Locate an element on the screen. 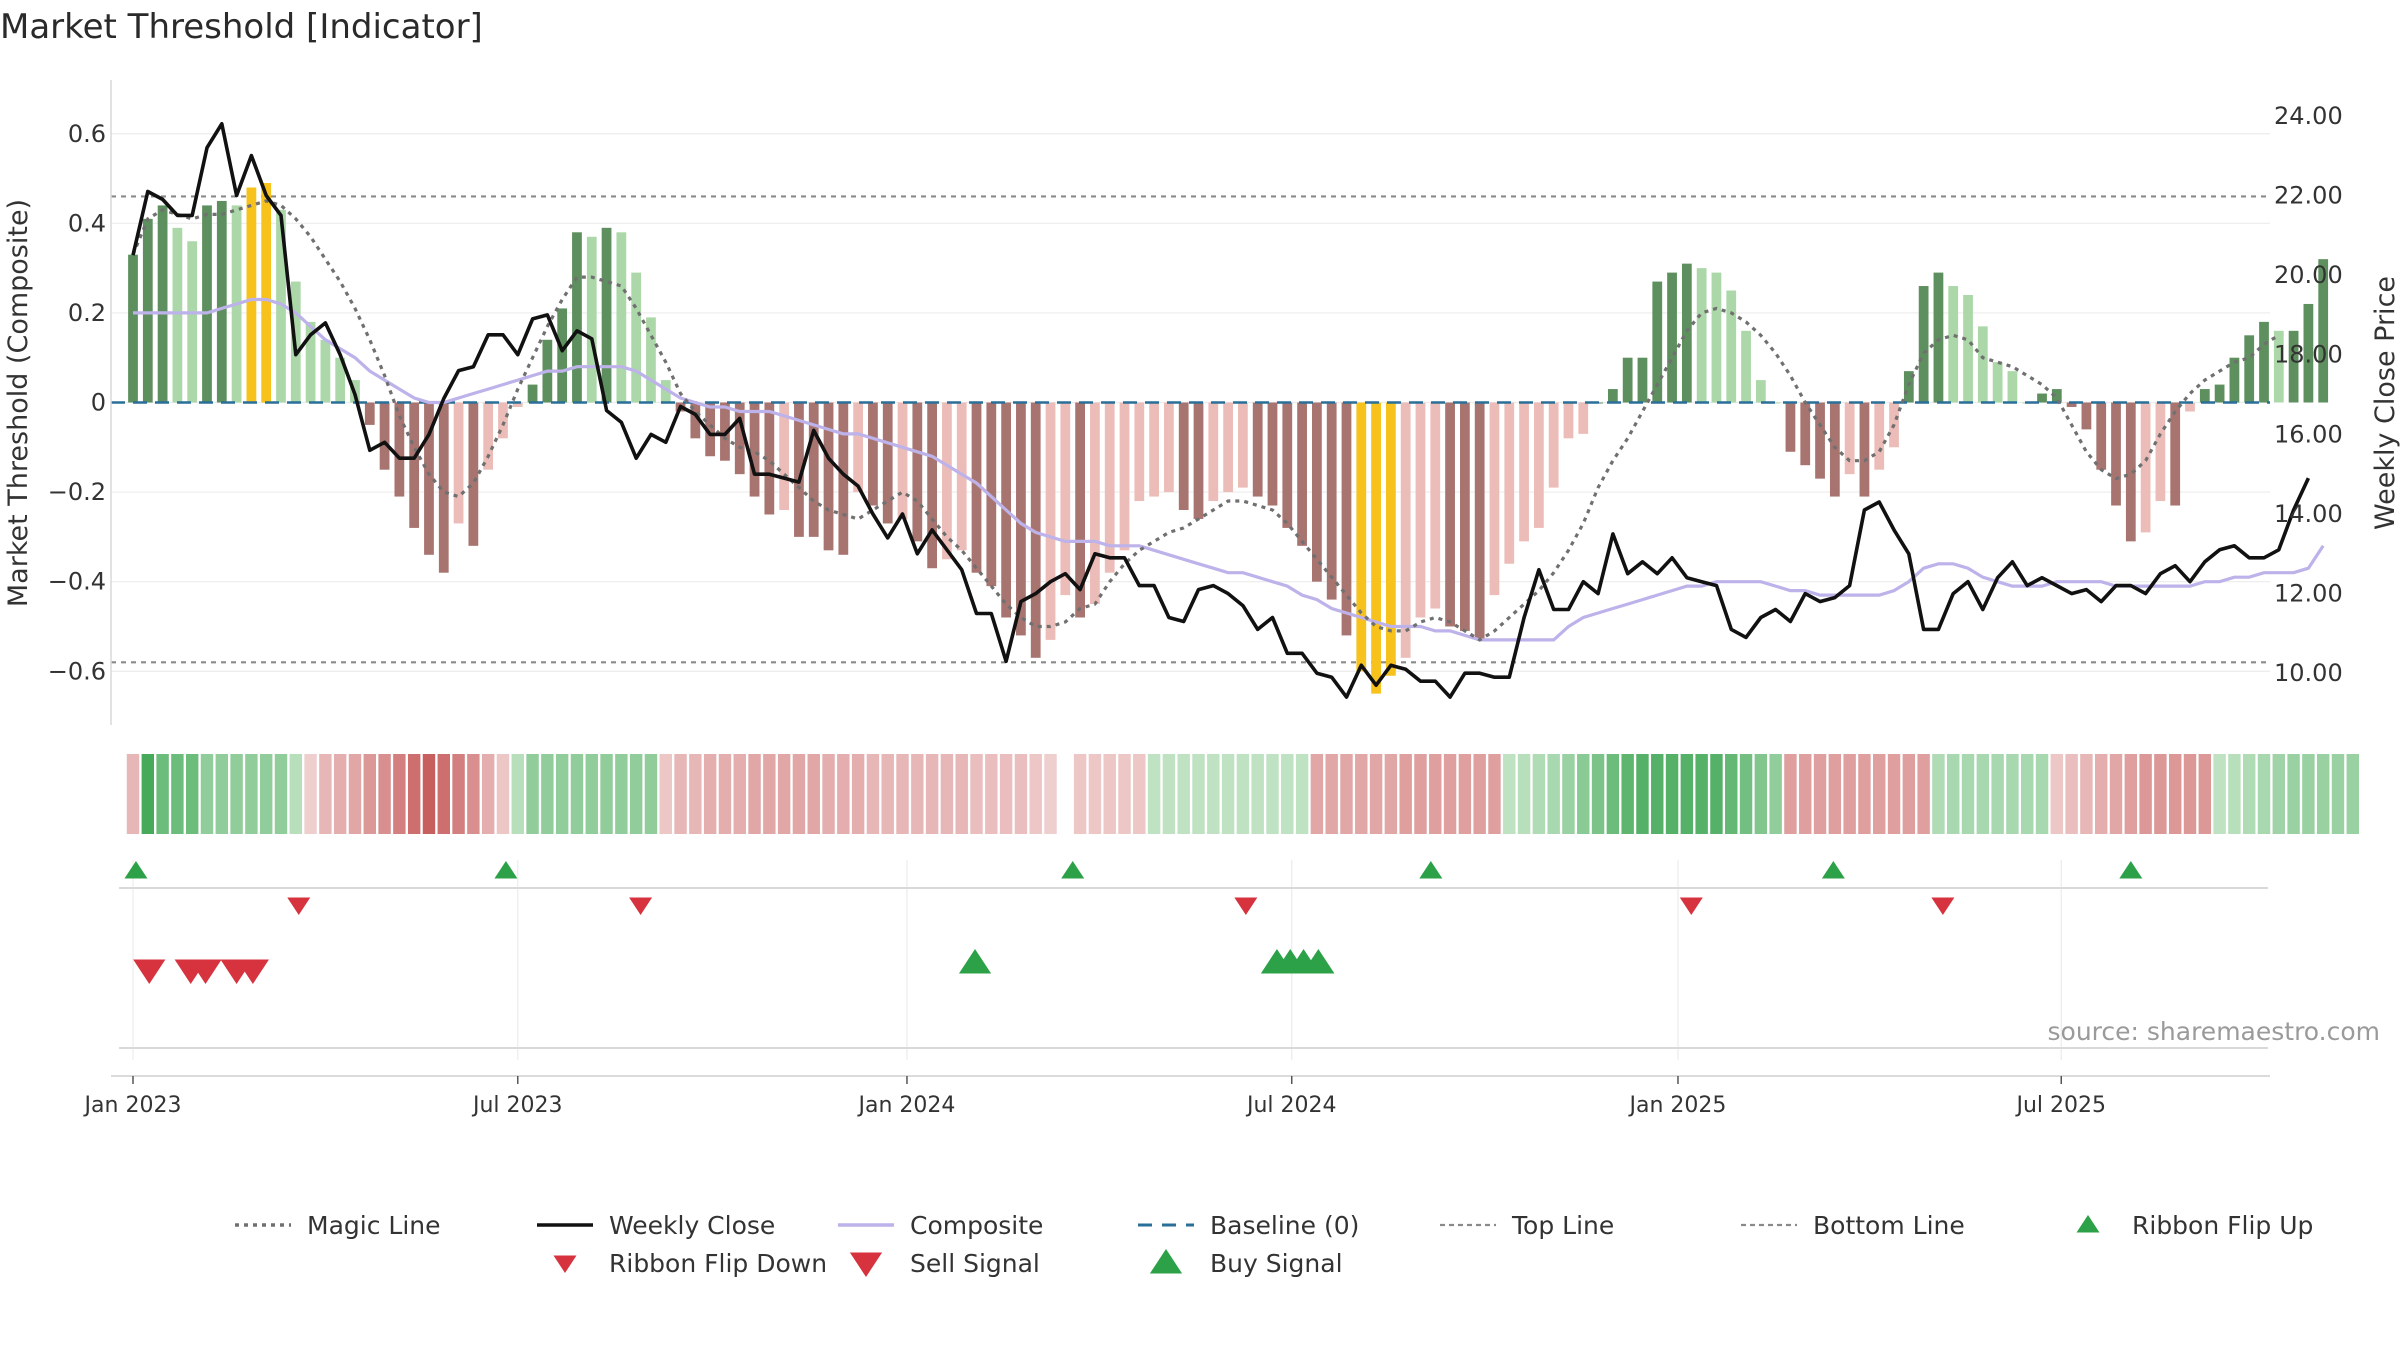 This screenshot has width=2400, height=1350. left-y-tick-label: −0.2 is located at coordinates (77, 492).